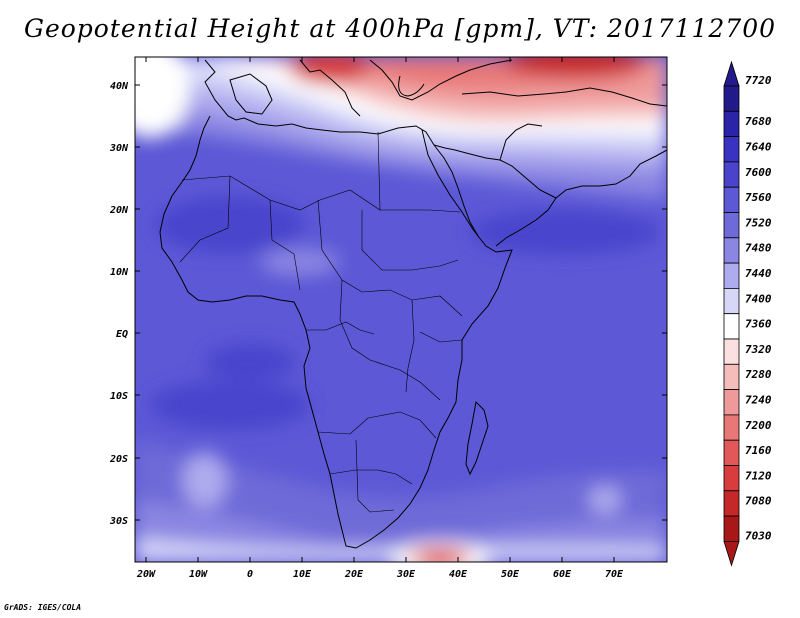  I want to click on lat-label: EQ, so click(122, 334).